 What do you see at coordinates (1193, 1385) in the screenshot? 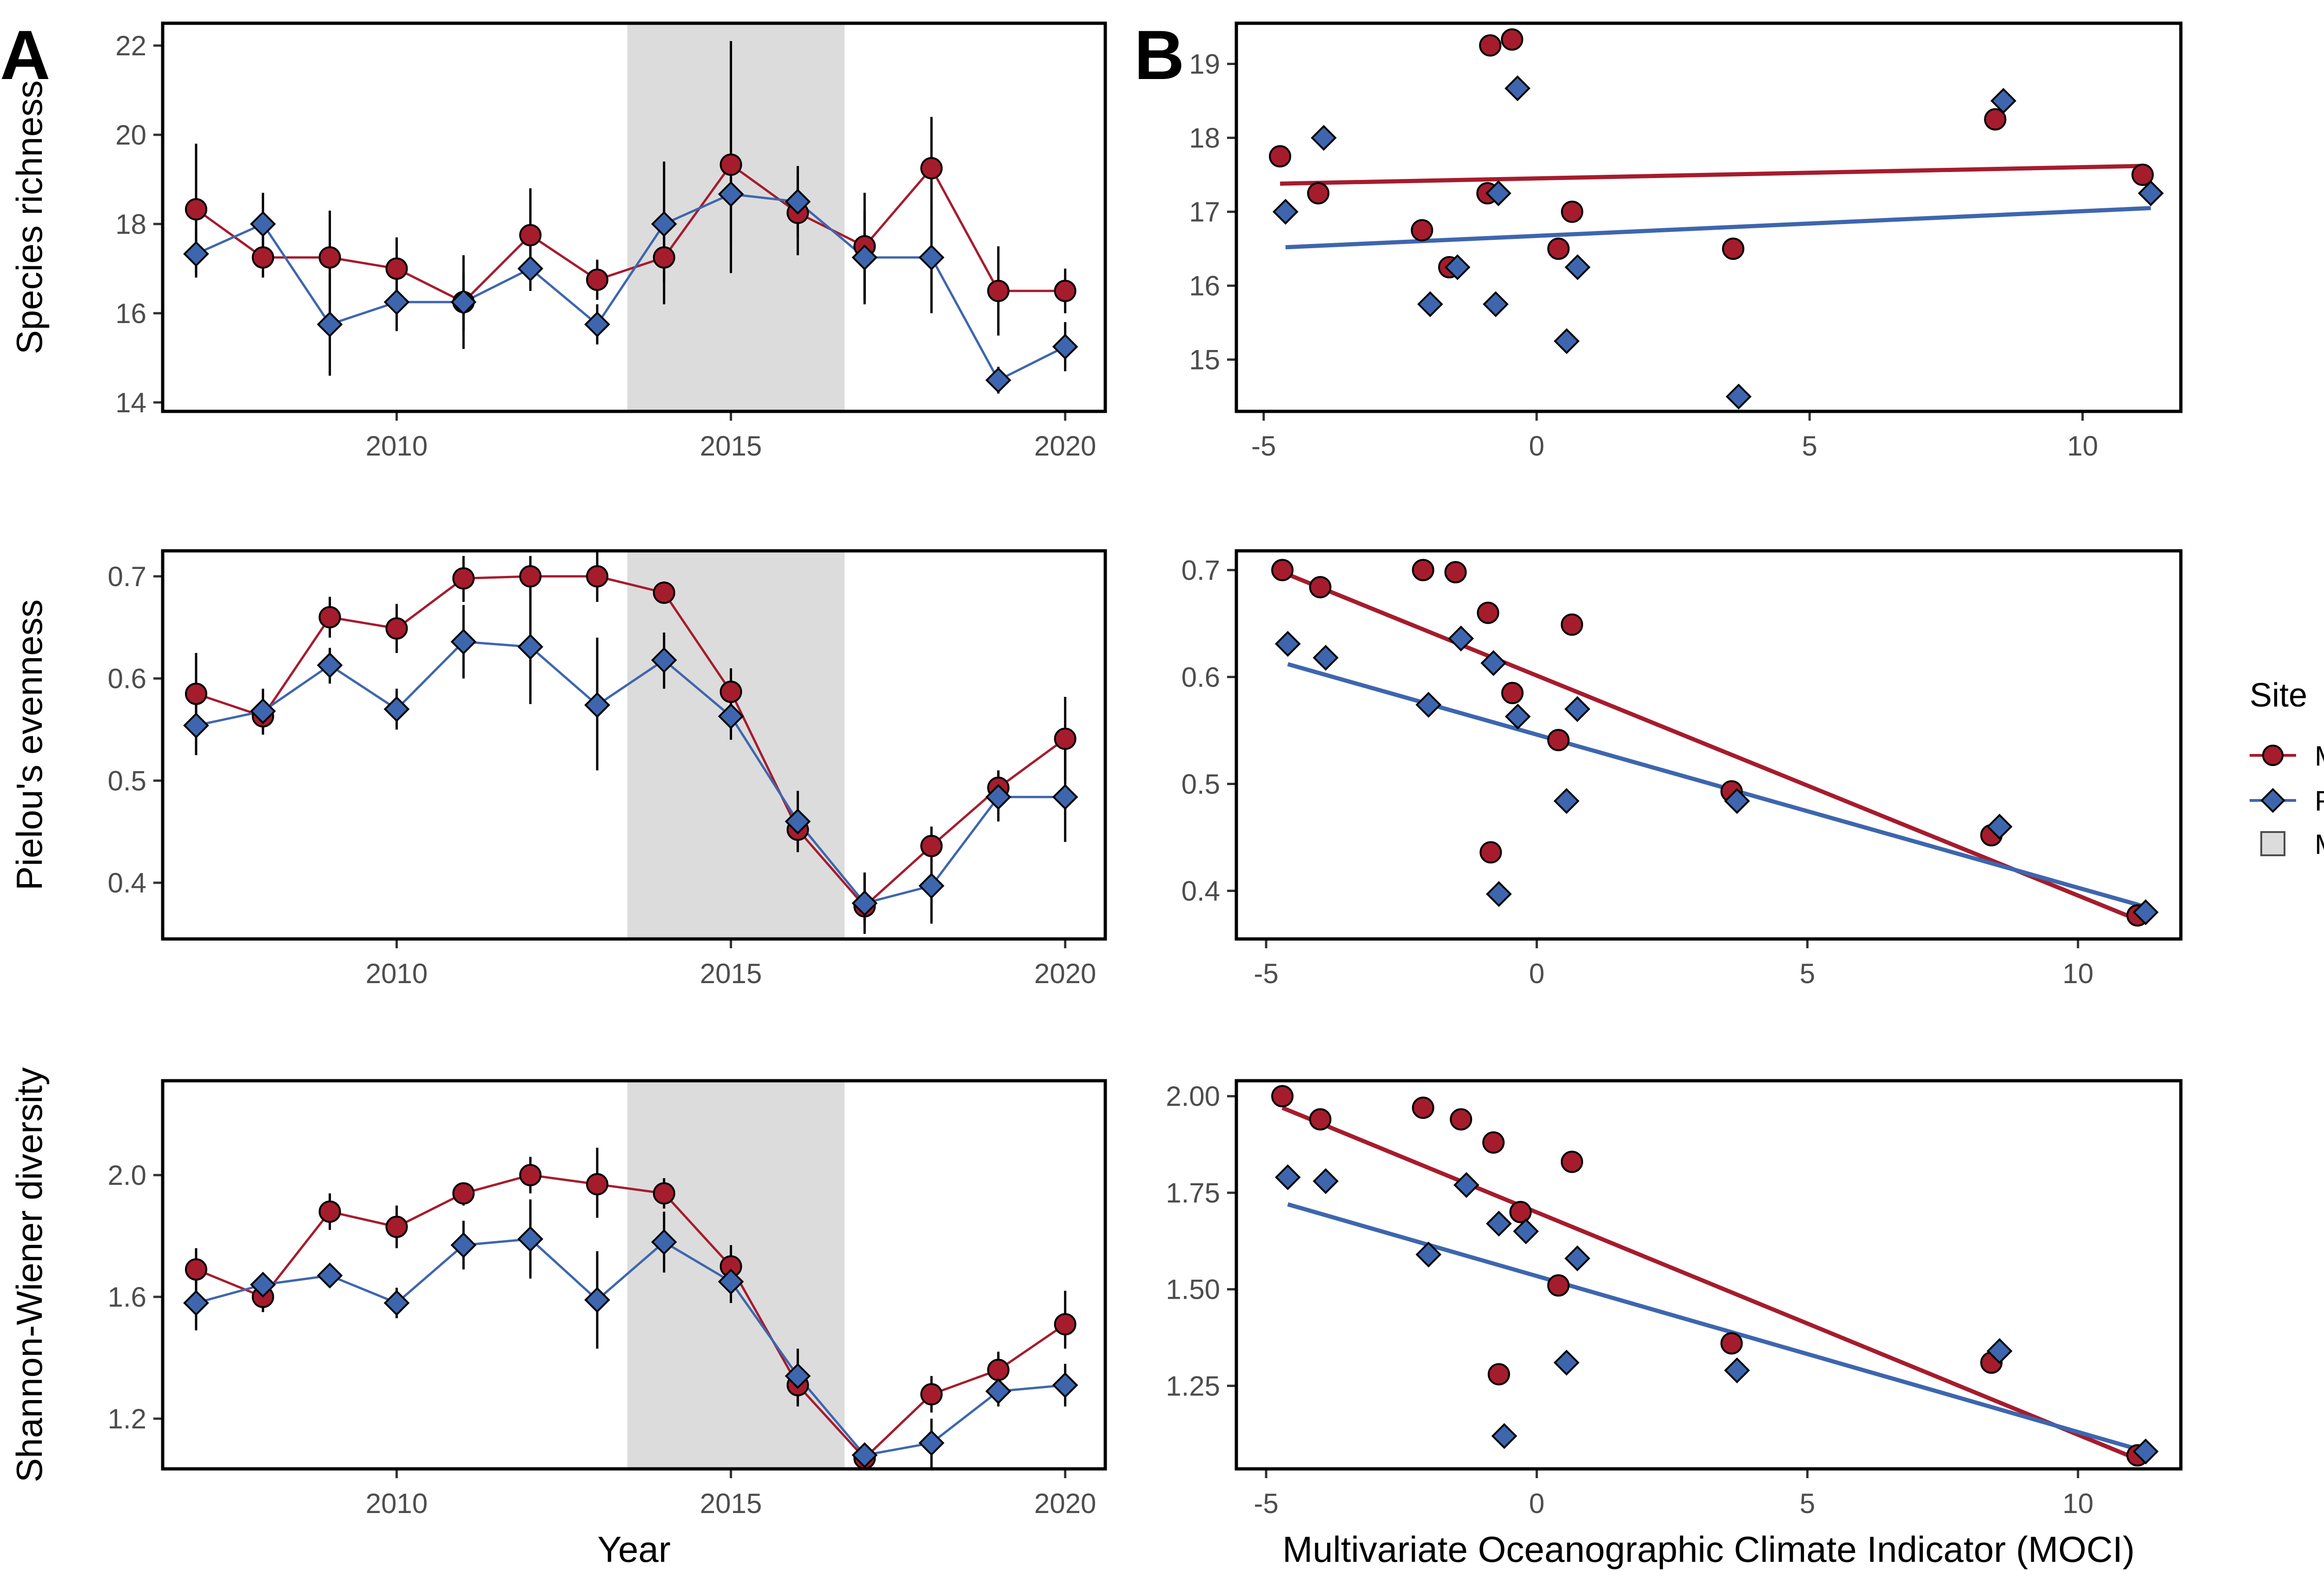
I see `y-tick-label: 1.25` at bounding box center [1193, 1385].